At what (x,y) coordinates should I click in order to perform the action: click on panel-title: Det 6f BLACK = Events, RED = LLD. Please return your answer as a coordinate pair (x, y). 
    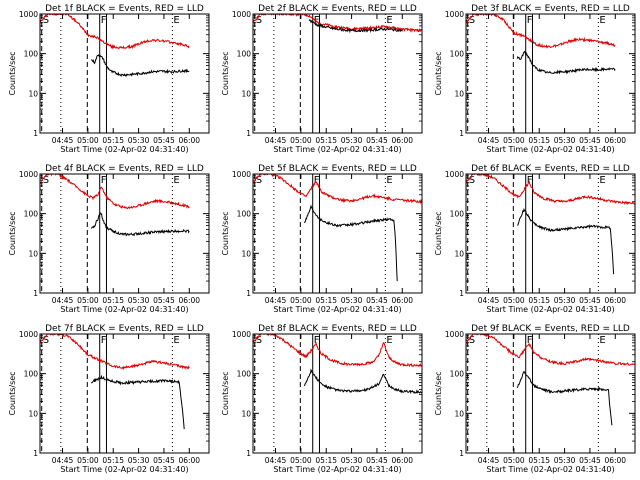
    Looking at the image, I should click on (550, 169).